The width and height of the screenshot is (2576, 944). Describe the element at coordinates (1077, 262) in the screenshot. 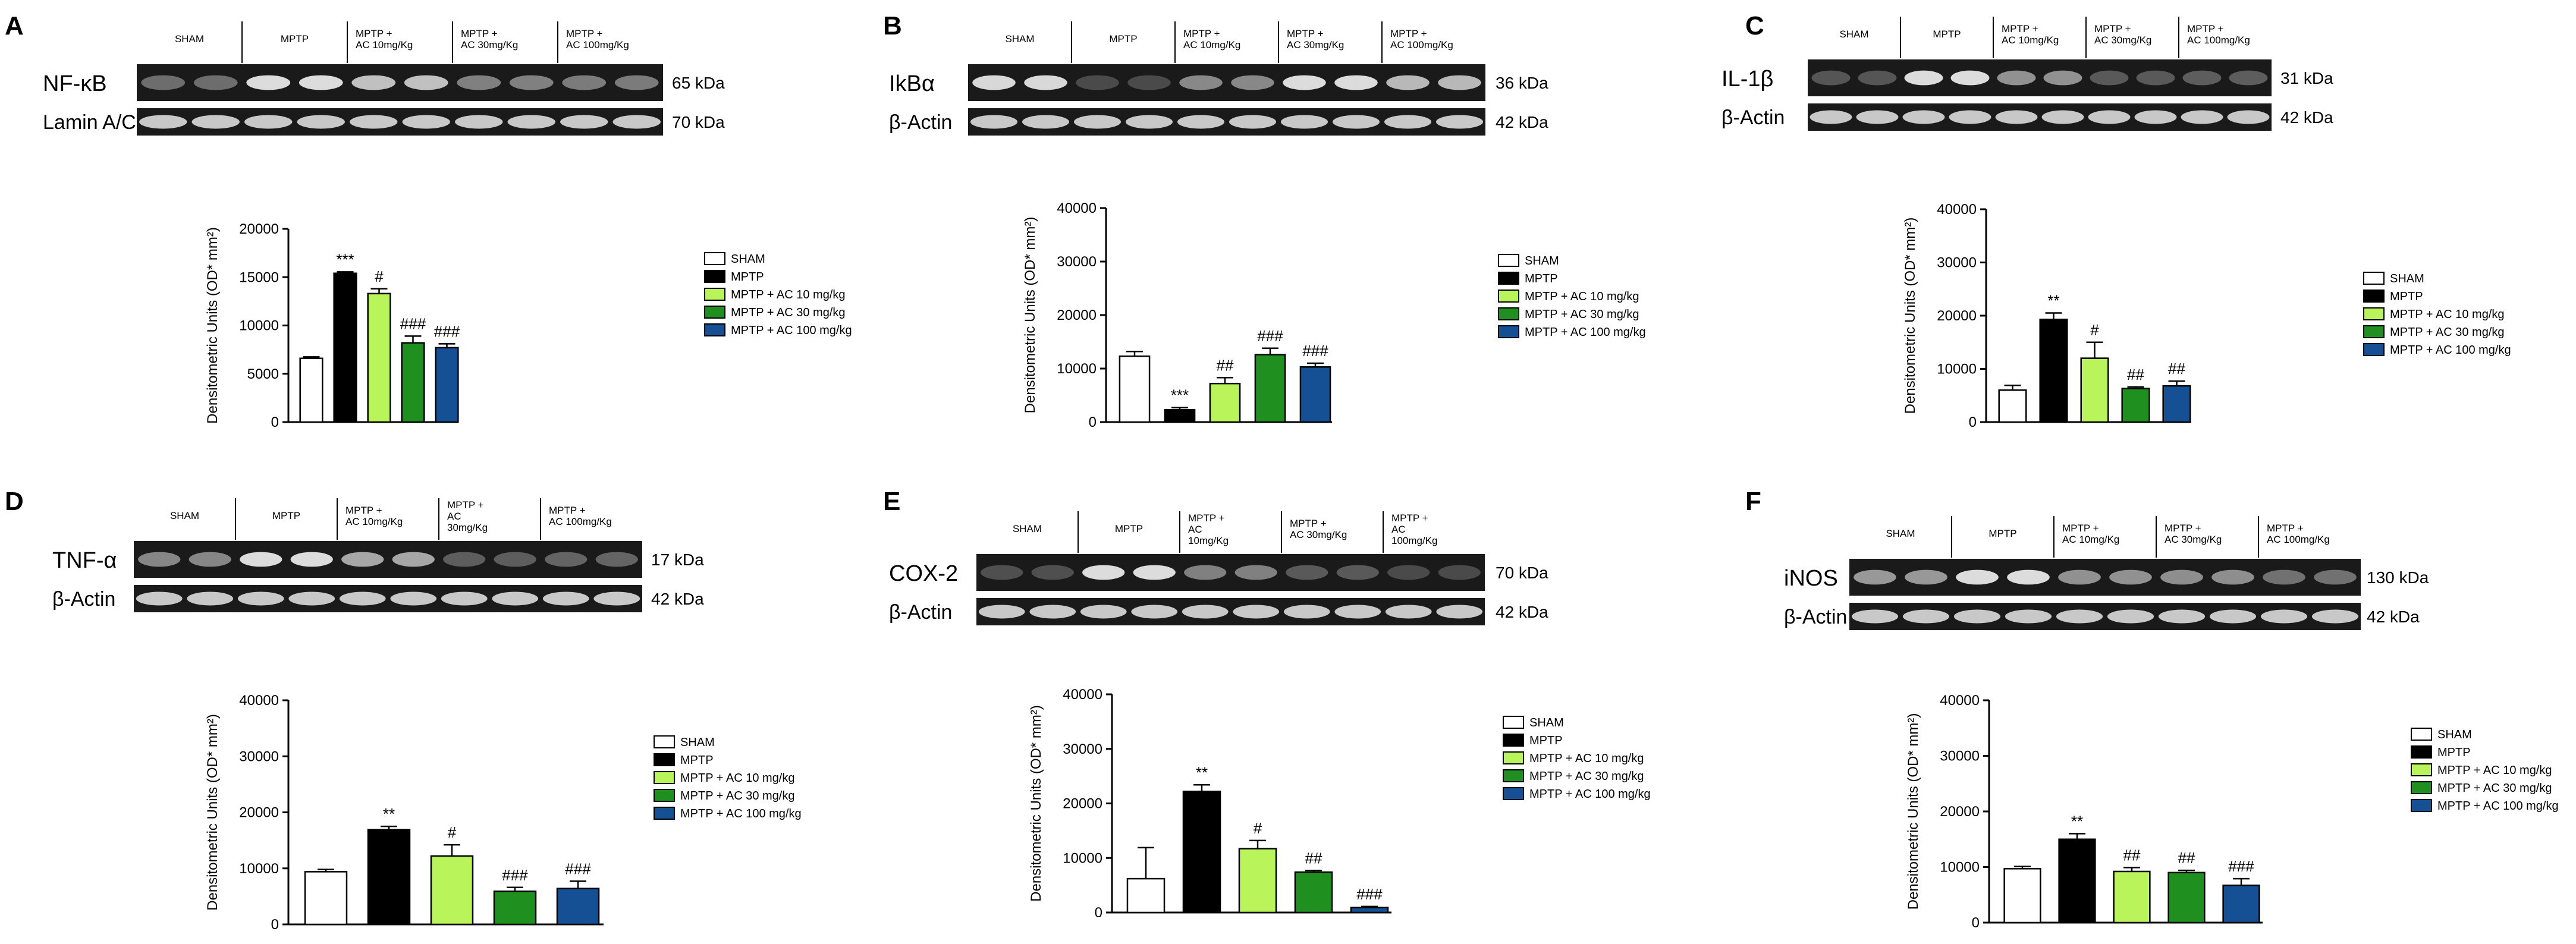

I see `y-tick-label: 30000` at that location.